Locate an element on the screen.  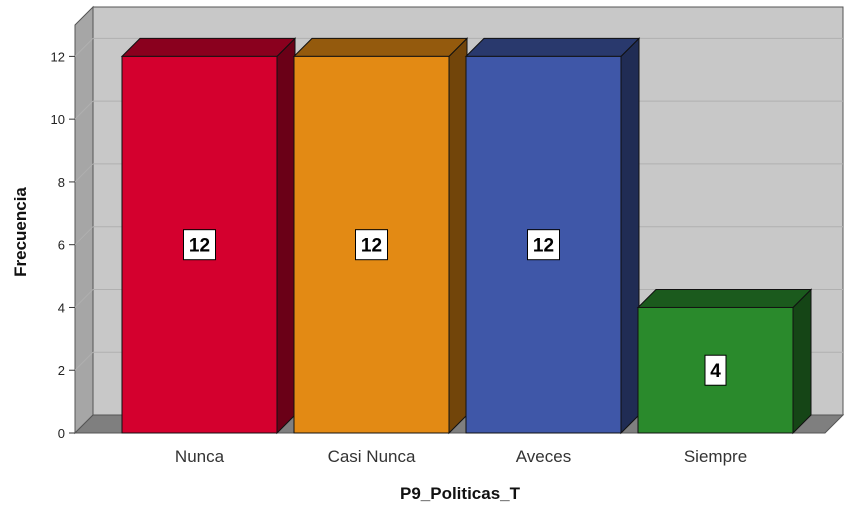
y-tick-label: 8 is located at coordinates (61, 182).